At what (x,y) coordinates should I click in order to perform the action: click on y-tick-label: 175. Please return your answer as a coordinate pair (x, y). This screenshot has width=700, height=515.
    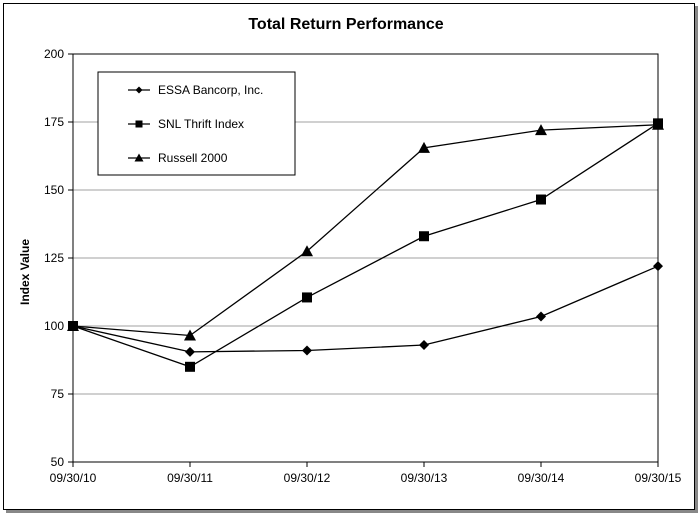
    Looking at the image, I should click on (54, 122).